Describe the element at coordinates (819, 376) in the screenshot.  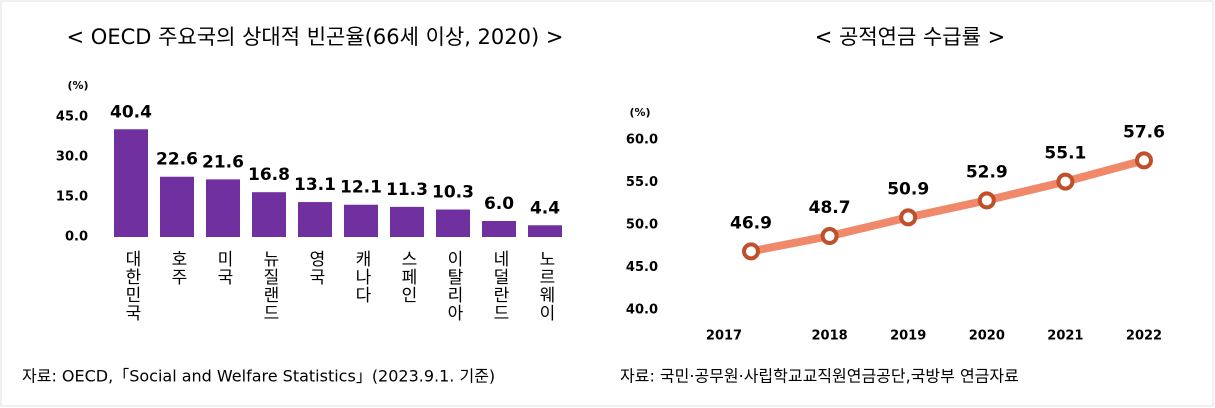
I see `source: 자료: 국민·공무원·사립학교교직원연금공단,국방부 연금자료` at that location.